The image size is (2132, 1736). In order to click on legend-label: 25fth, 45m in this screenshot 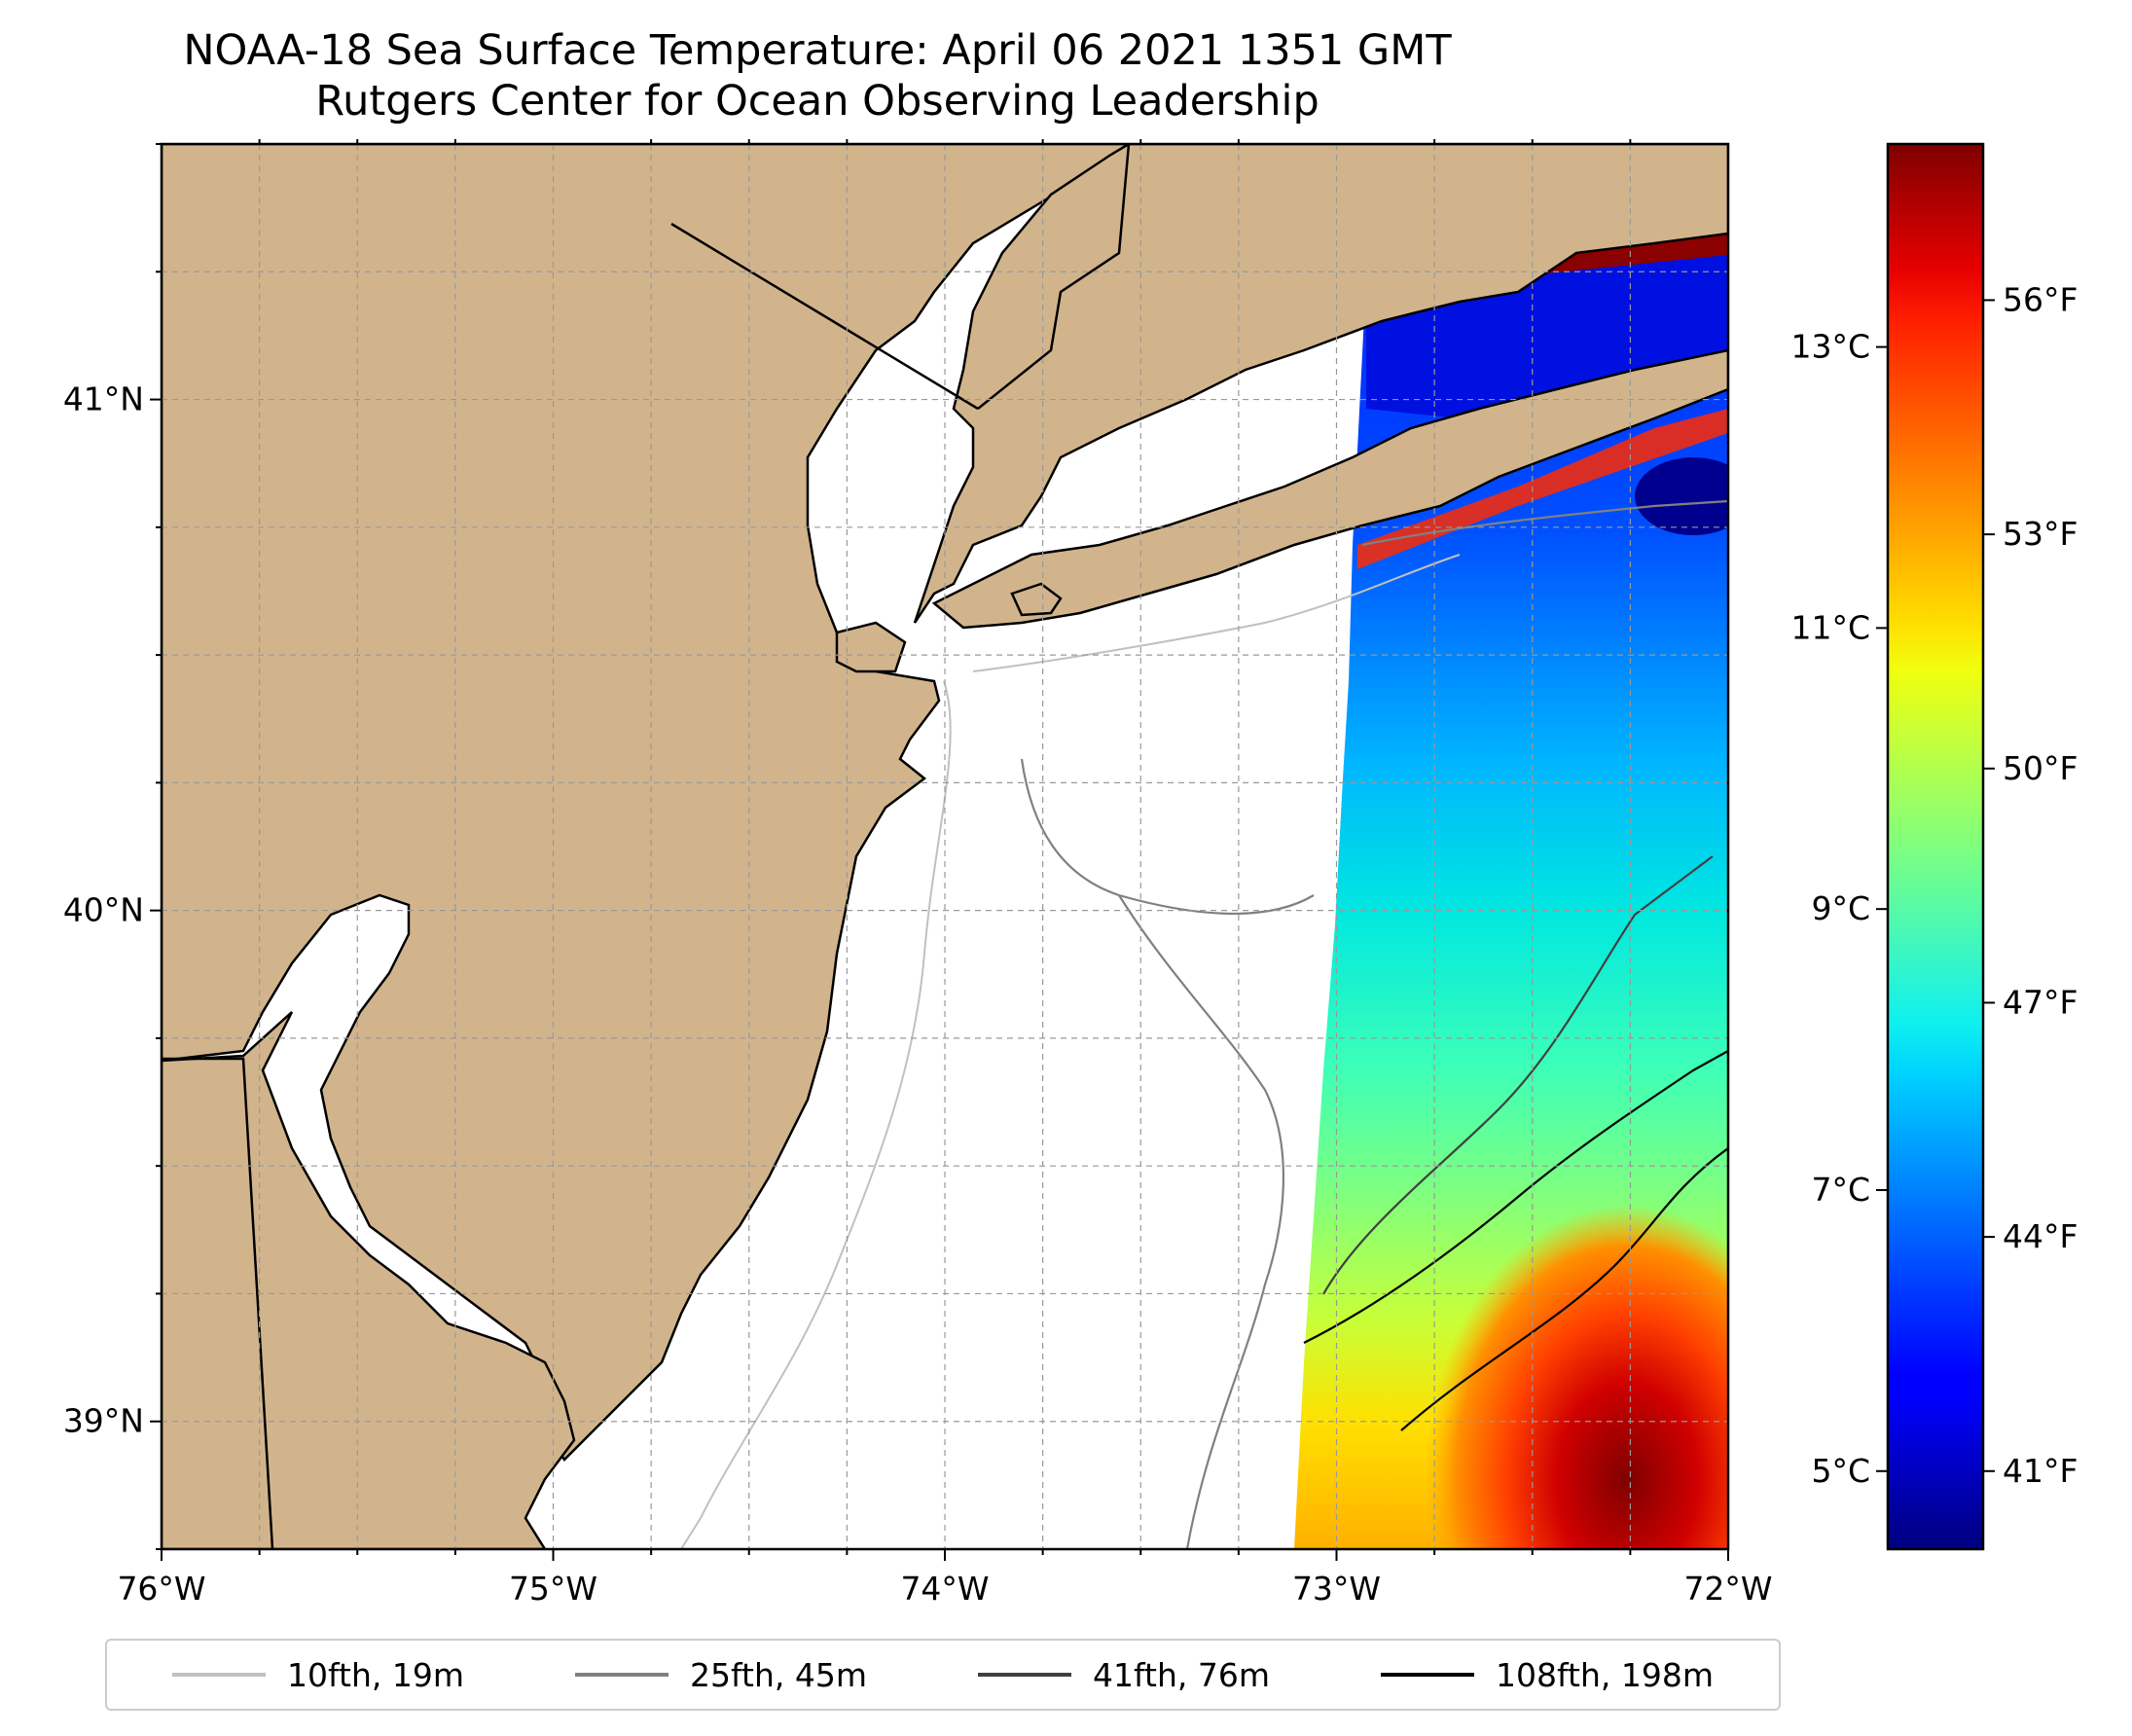, I will do `click(779, 1675)`.